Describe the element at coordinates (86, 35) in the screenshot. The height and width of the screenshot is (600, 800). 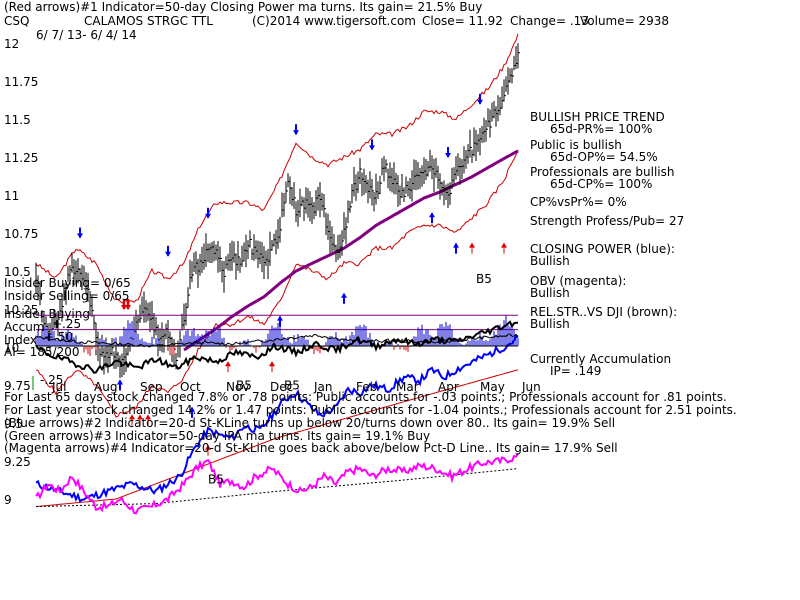
I see `date-range: 6/ 7/ 13- 6/ 4/ 14` at that location.